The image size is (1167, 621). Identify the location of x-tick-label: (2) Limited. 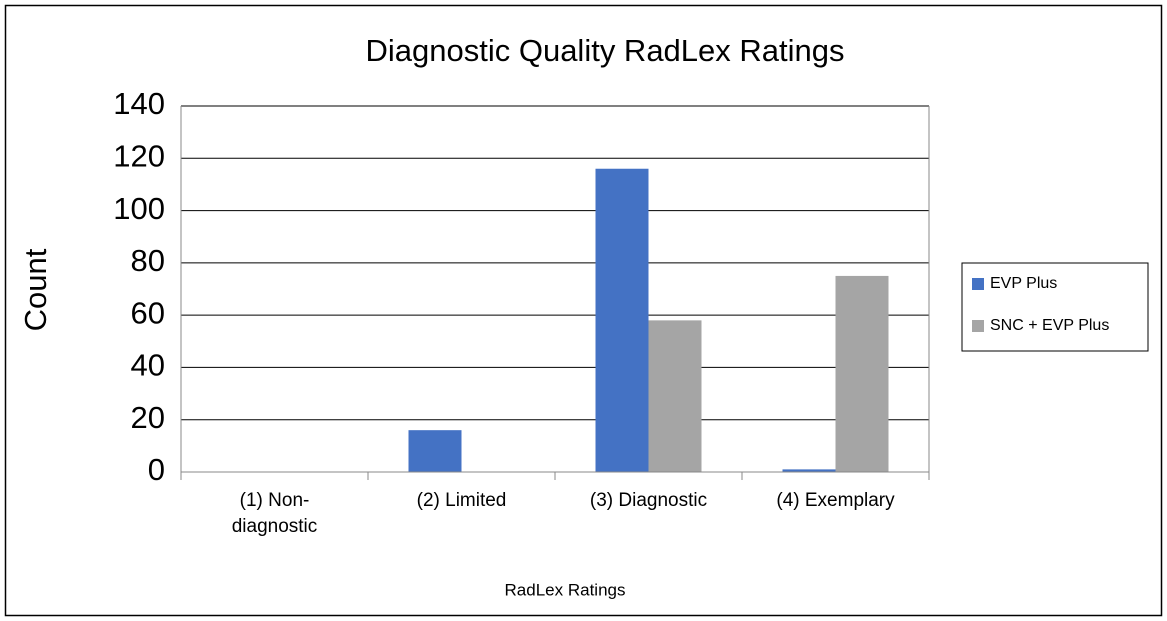
(461, 500).